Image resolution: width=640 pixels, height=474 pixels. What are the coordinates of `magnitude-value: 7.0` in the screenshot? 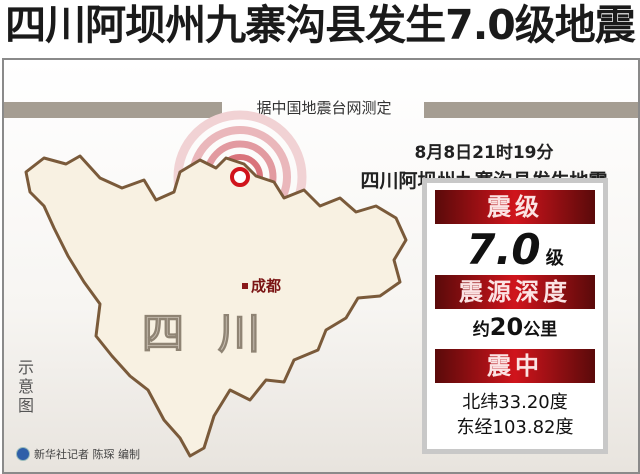 It's located at (503, 249).